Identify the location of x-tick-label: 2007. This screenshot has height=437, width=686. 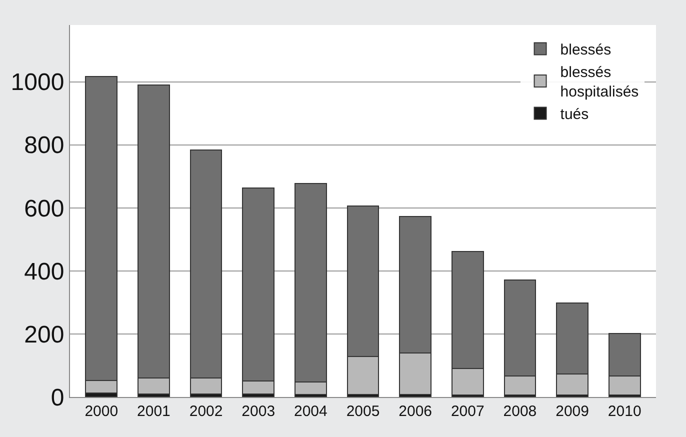
(467, 411).